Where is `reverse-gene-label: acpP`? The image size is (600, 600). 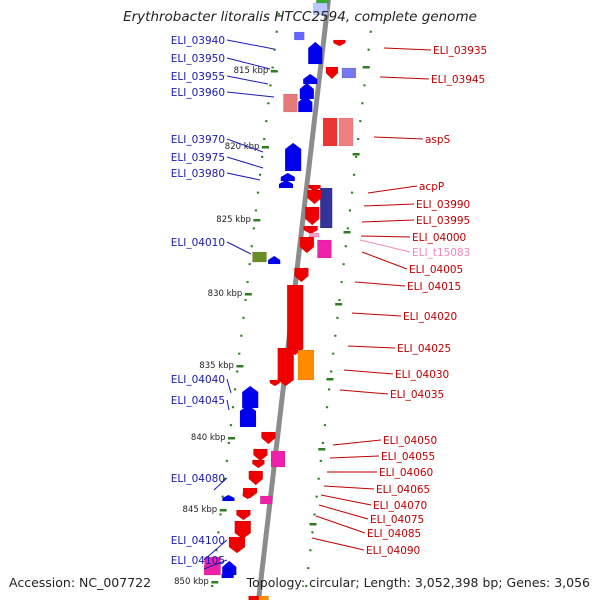
reverse-gene-label: acpP is located at coordinates (431, 187).